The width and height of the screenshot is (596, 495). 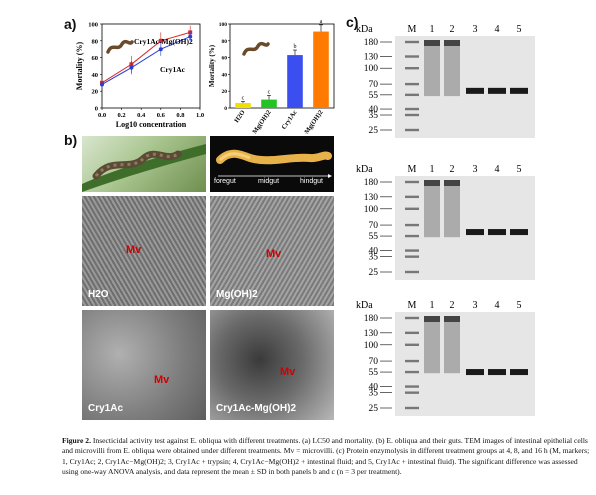 I want to click on significance-letter: c, so click(x=243, y=98).